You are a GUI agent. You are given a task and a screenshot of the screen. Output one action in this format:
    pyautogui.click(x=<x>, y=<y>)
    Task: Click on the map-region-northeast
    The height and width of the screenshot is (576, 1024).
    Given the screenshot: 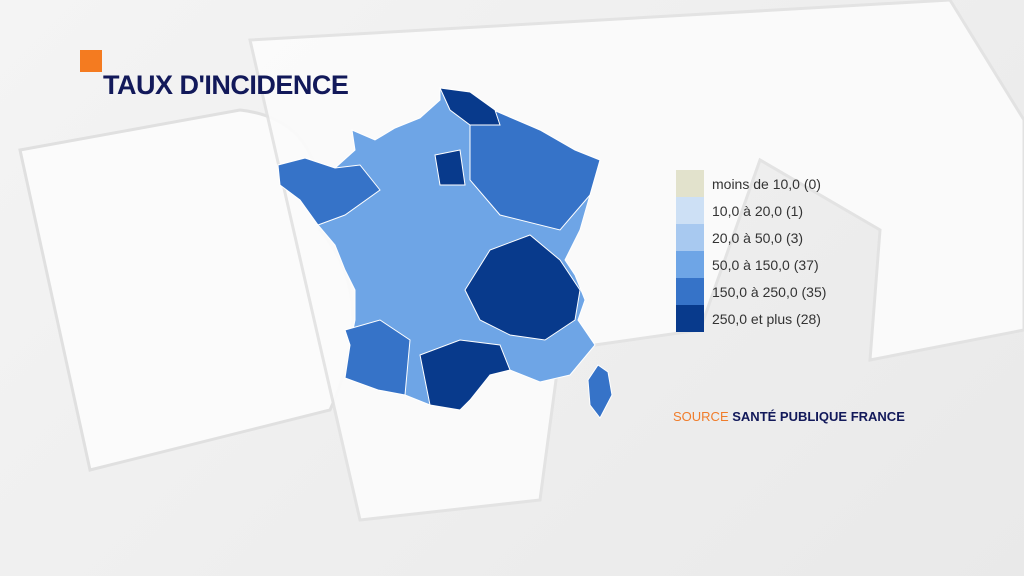 What is the action you would take?
    pyautogui.click(x=535, y=165)
    